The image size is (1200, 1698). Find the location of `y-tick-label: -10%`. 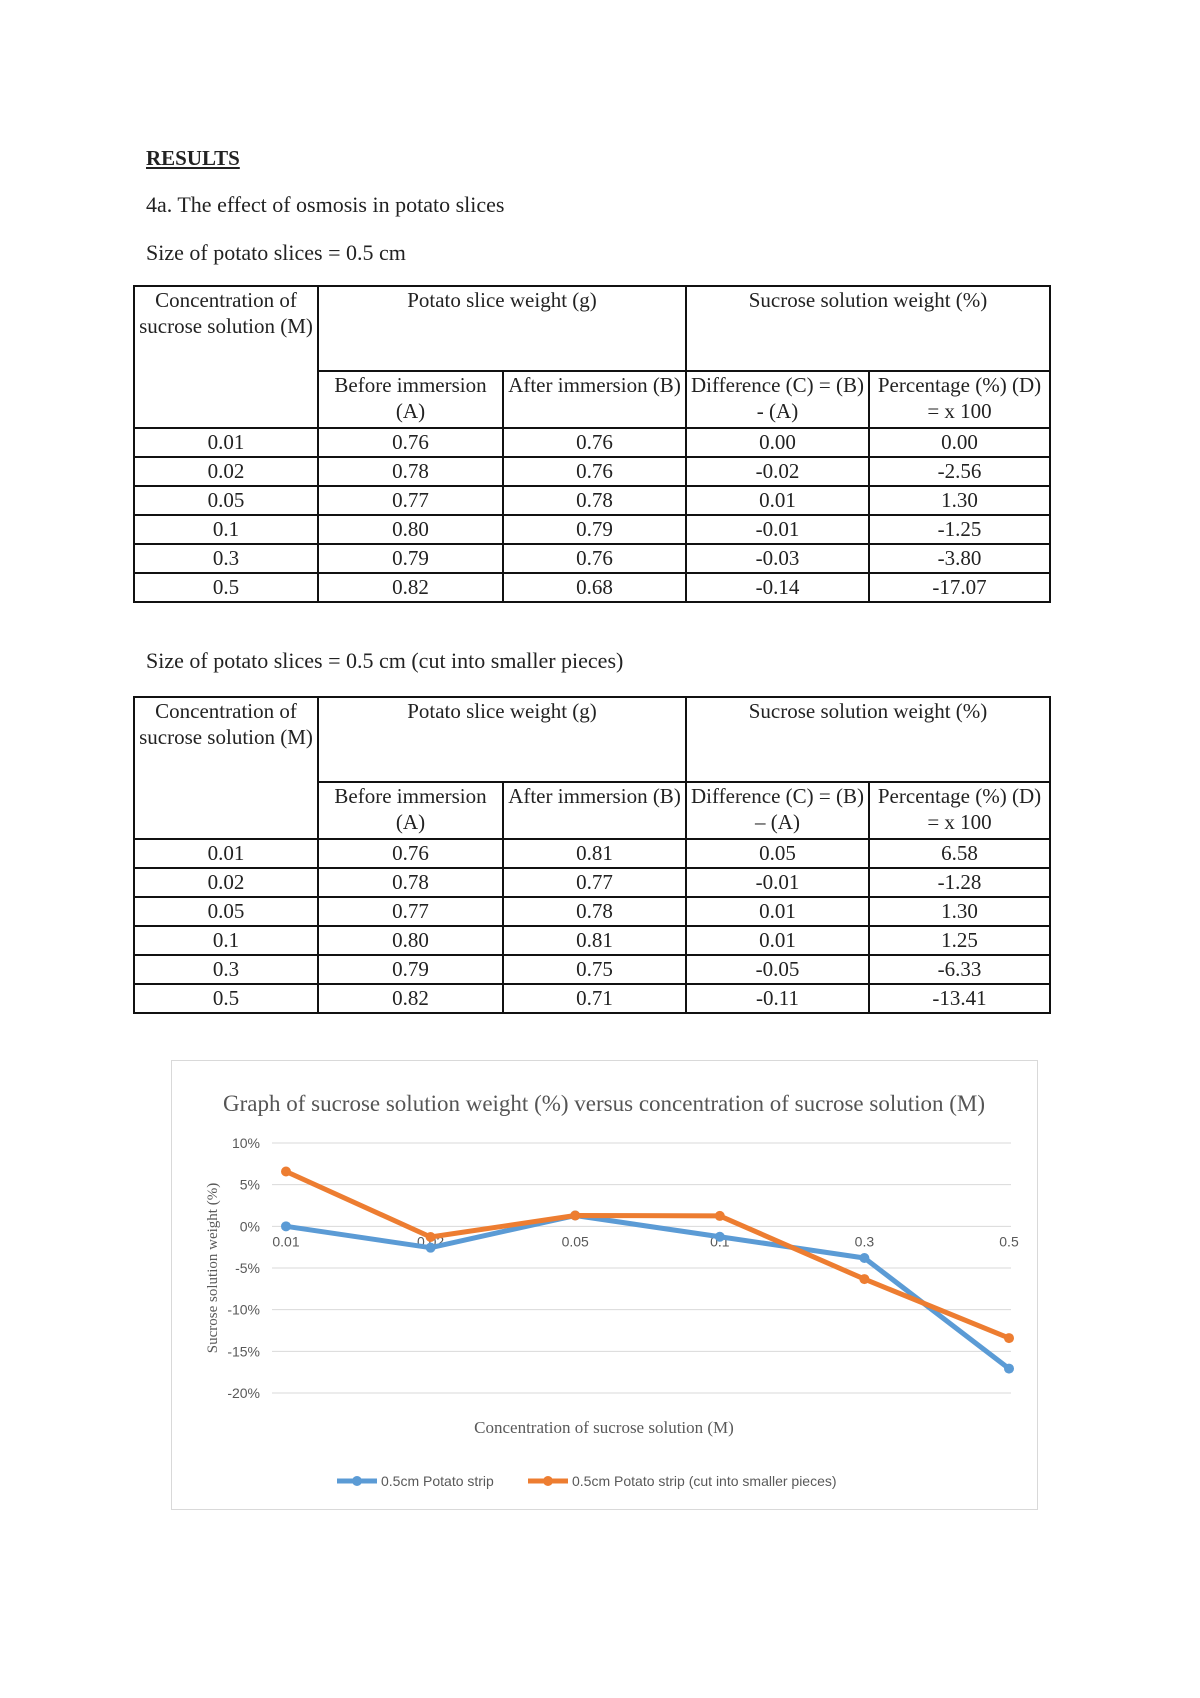

y-tick-label: -10% is located at coordinates (243, 1310).